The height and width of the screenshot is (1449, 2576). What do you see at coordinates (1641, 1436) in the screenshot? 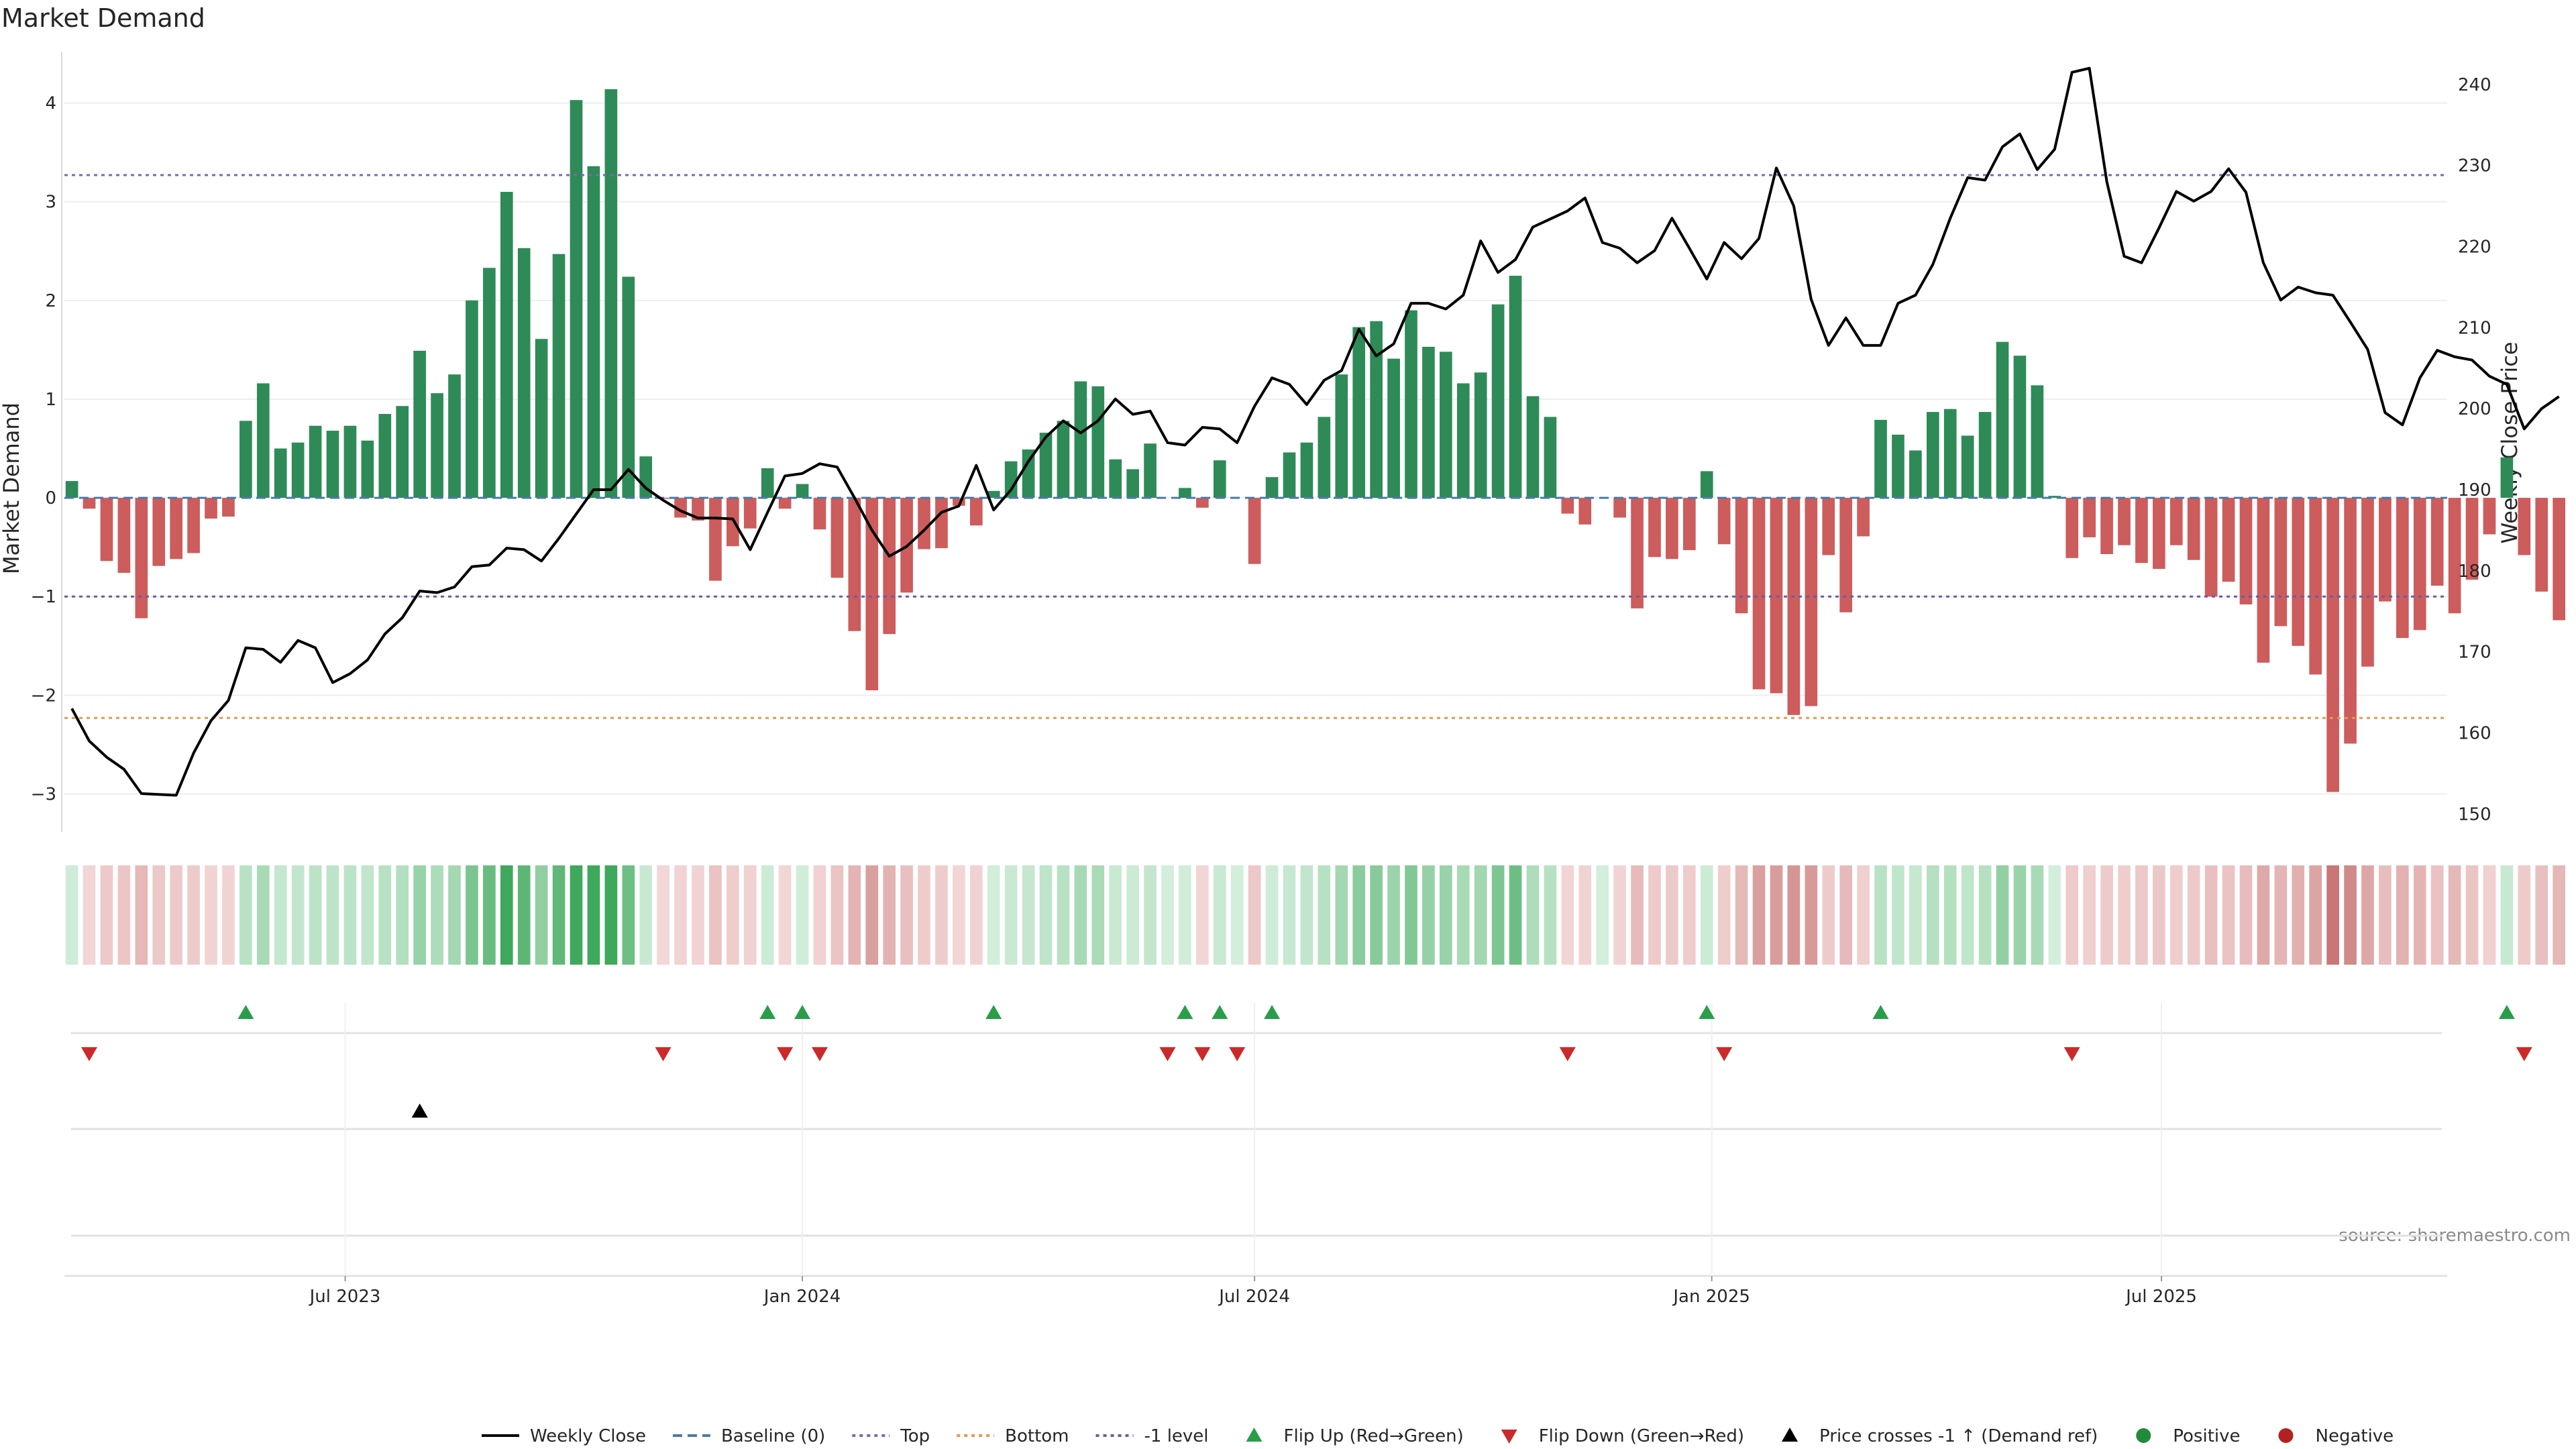
I see `legend-label: Flip Down (Green→Red)` at bounding box center [1641, 1436].